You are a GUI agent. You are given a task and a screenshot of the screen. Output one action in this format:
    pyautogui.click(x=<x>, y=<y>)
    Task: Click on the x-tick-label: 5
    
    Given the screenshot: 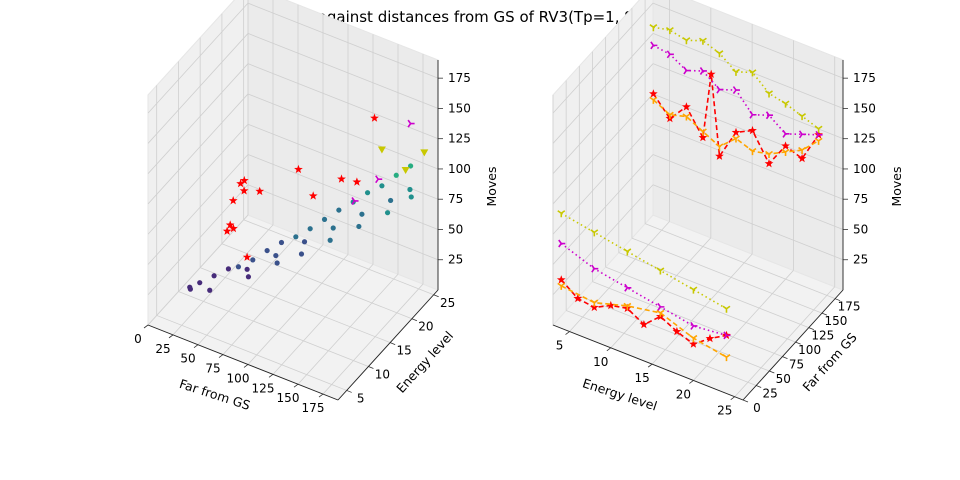 What is the action you would take?
    pyautogui.click(x=560, y=346)
    